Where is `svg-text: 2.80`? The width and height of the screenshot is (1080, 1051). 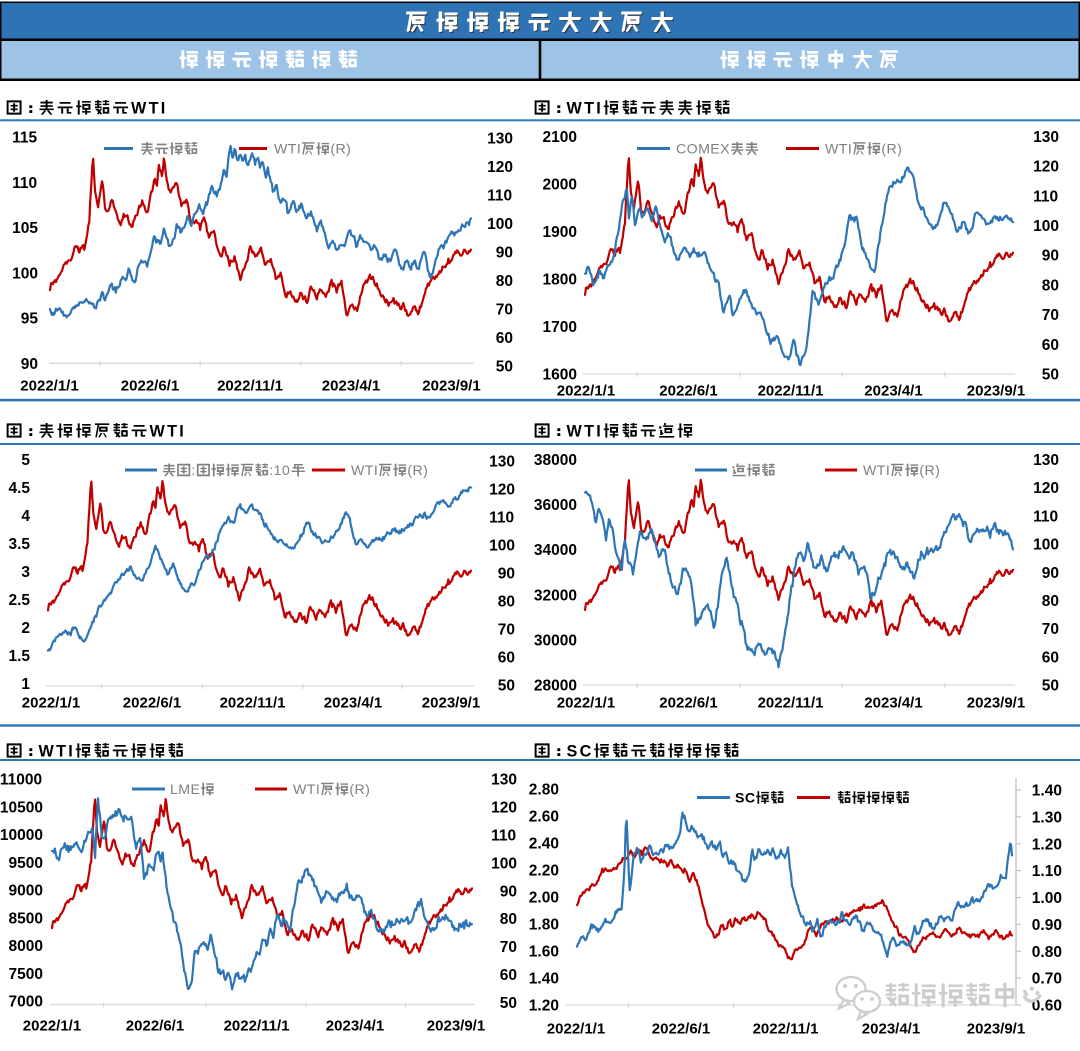 svg-text: 2.80 is located at coordinates (544, 790).